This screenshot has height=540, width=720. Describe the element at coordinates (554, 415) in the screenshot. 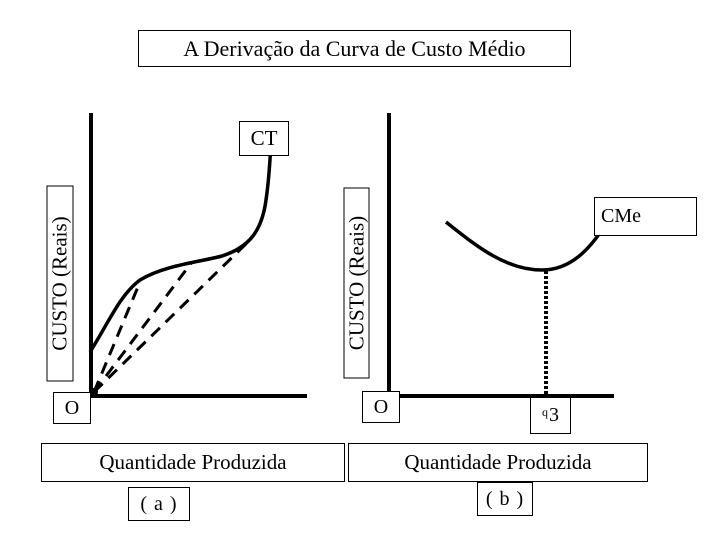

I see `quantity-marker-number: 3` at that location.